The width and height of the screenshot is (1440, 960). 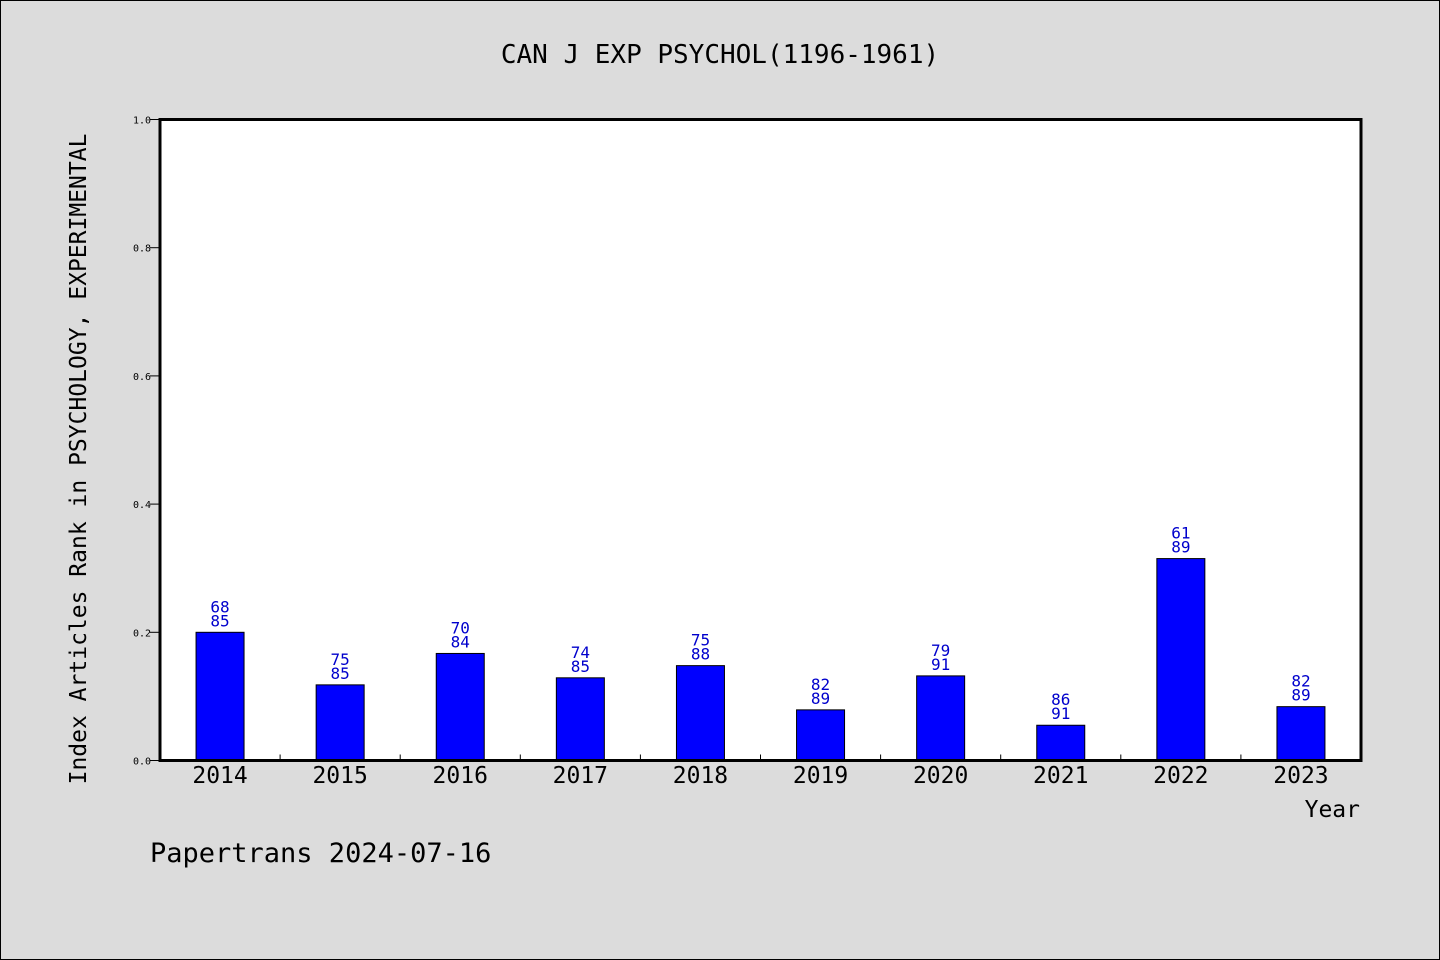 What do you see at coordinates (1181, 660) in the screenshot?
I see `bar-2022` at bounding box center [1181, 660].